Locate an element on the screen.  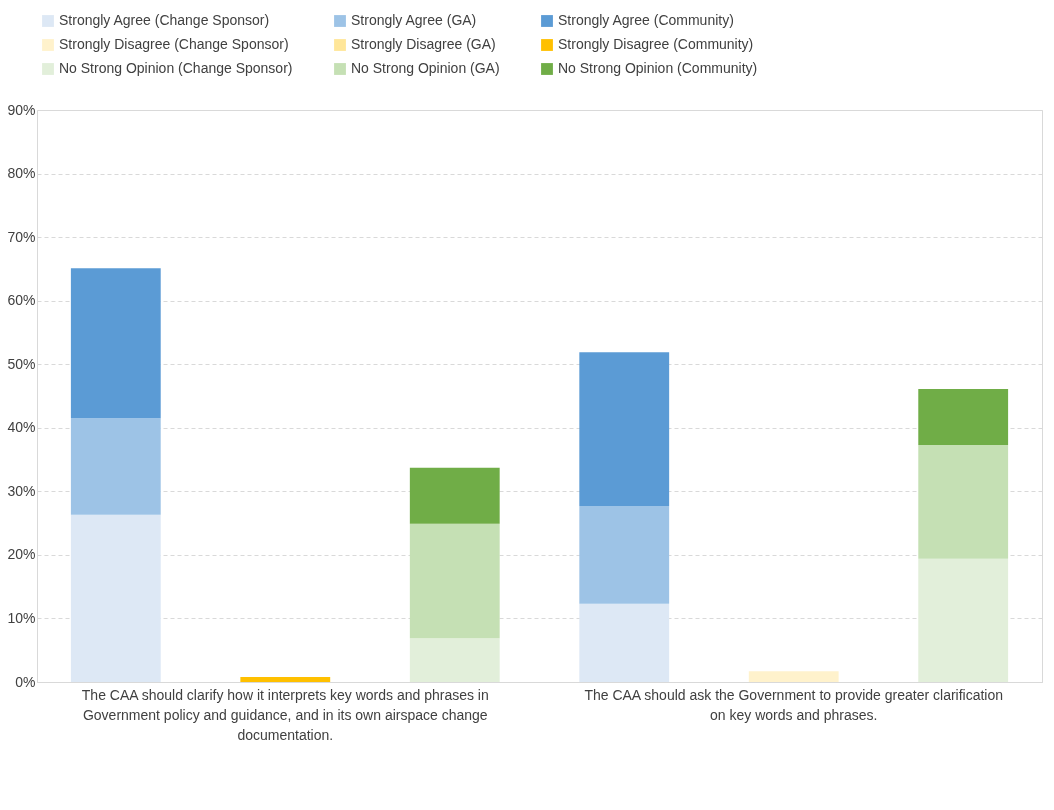
y-tick-label: 80% is located at coordinates (21, 173).